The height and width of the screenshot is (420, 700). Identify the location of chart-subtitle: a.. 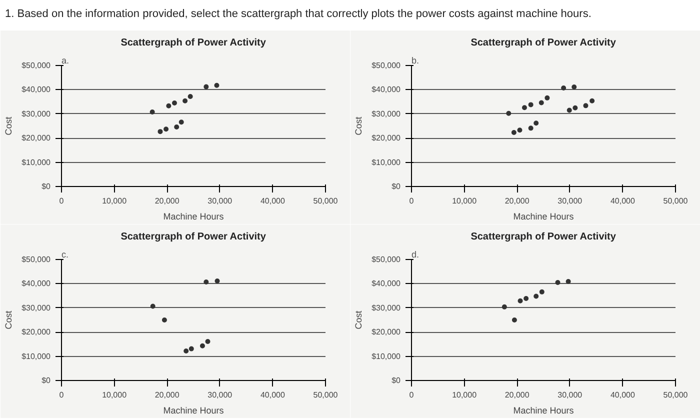
(66, 61).